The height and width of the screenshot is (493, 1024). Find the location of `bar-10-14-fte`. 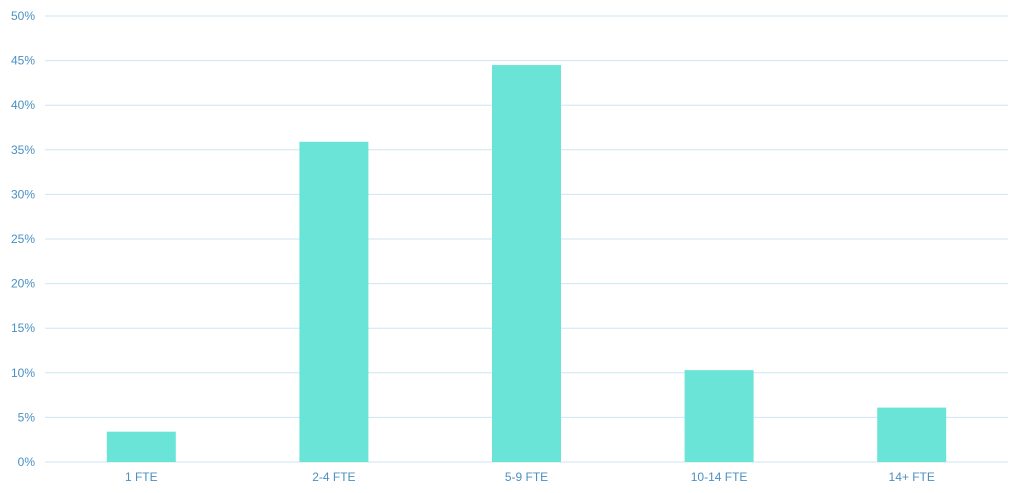

bar-10-14-fte is located at coordinates (719, 416).